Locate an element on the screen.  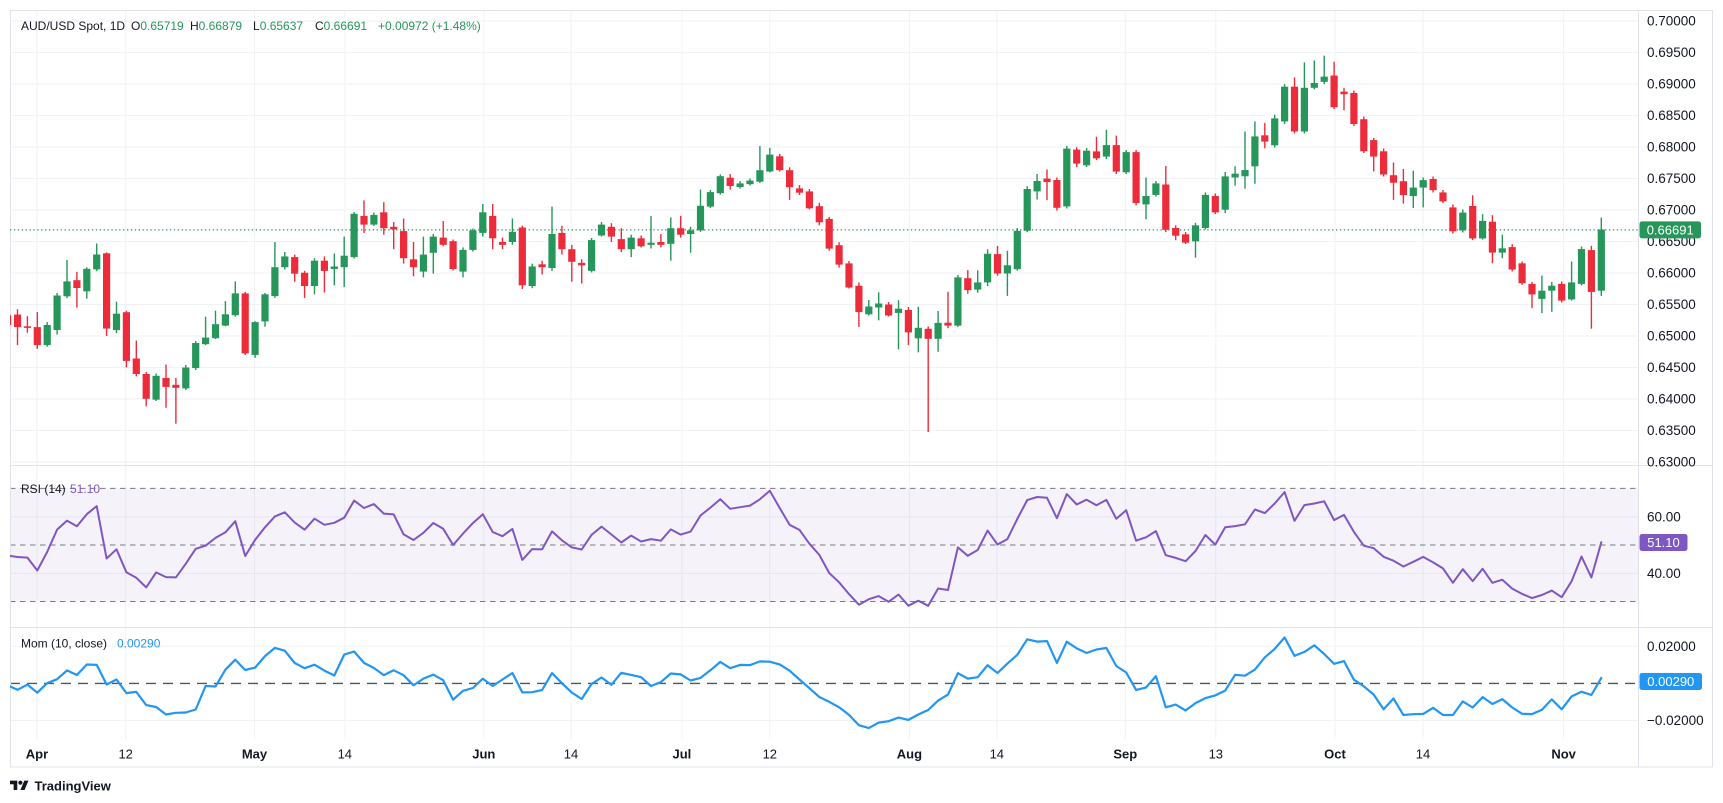
svg-text: 0.64500 is located at coordinates (1671, 367).